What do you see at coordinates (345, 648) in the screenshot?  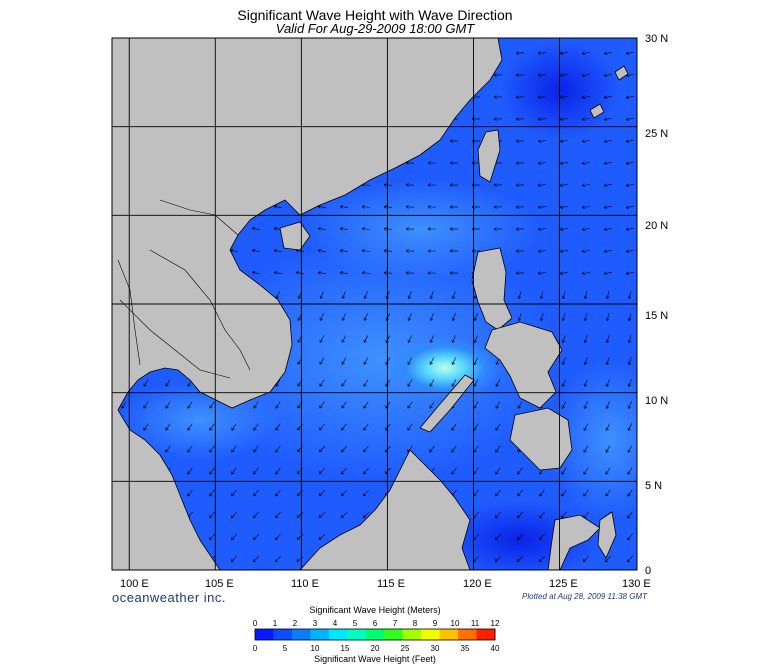 I see `colorbar-tick-feet: 15` at bounding box center [345, 648].